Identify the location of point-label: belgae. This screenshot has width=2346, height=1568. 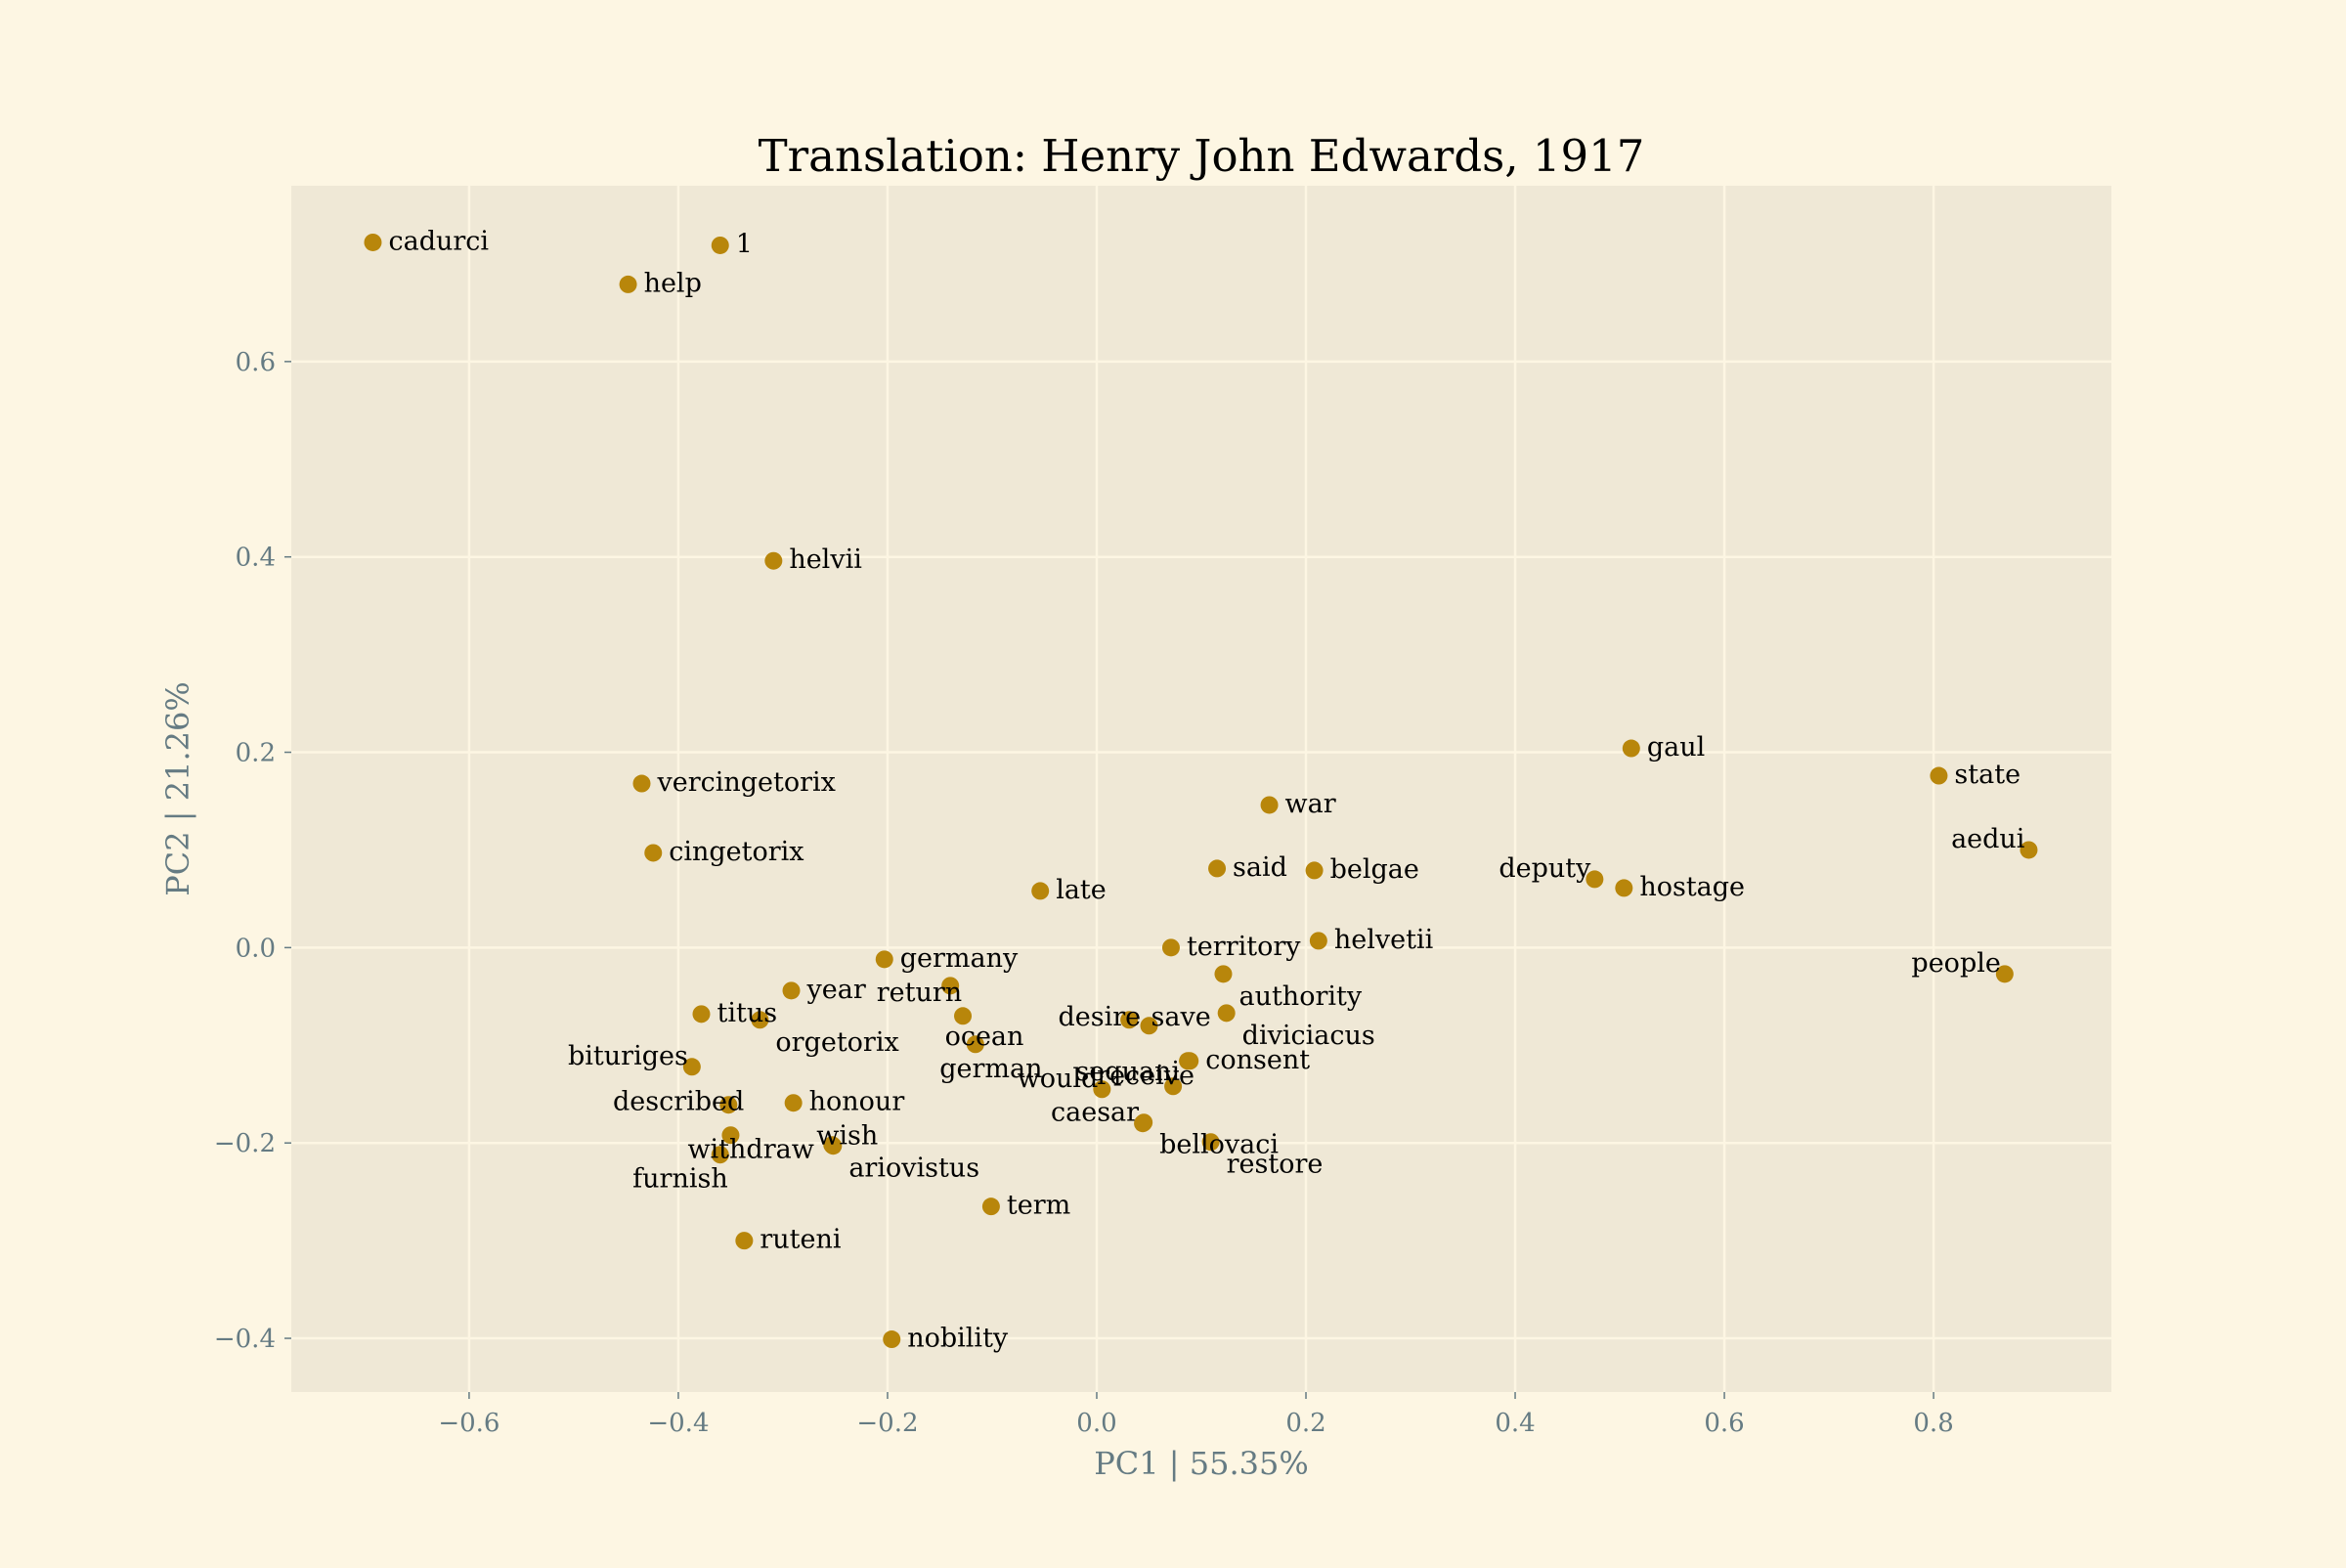
(1374, 869).